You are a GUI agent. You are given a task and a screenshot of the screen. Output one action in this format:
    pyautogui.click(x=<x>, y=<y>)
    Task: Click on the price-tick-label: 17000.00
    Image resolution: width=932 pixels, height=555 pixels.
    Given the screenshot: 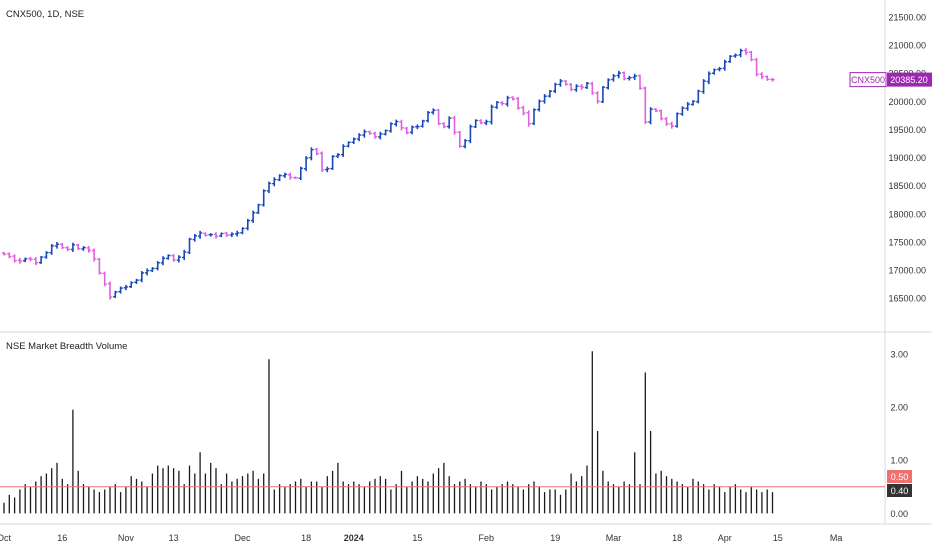 What is the action you would take?
    pyautogui.click(x=907, y=271)
    